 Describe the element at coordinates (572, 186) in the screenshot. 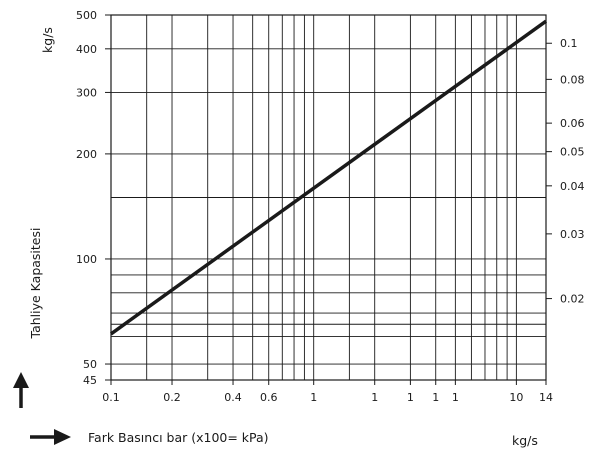

I see `y2-tick-label: 0.04` at that location.